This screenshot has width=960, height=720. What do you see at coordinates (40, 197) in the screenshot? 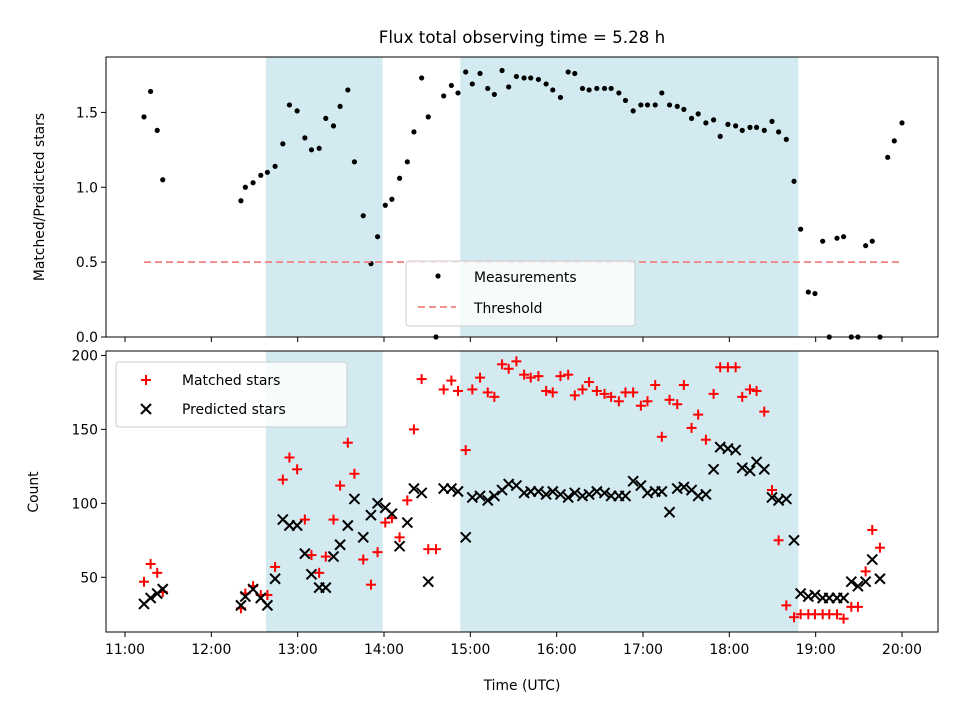
I see `top-y-axis-label: Matched/Predicted stars` at bounding box center [40, 197].